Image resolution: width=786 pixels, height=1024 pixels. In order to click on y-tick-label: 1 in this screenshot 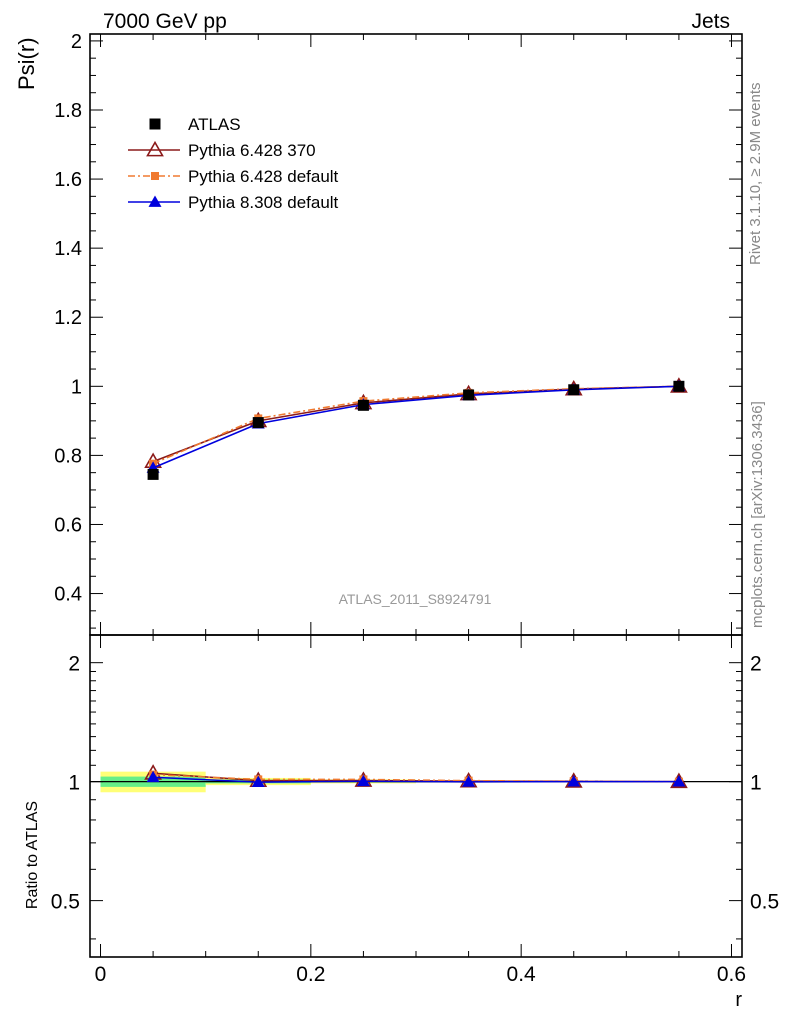, I will do `click(76, 387)`.